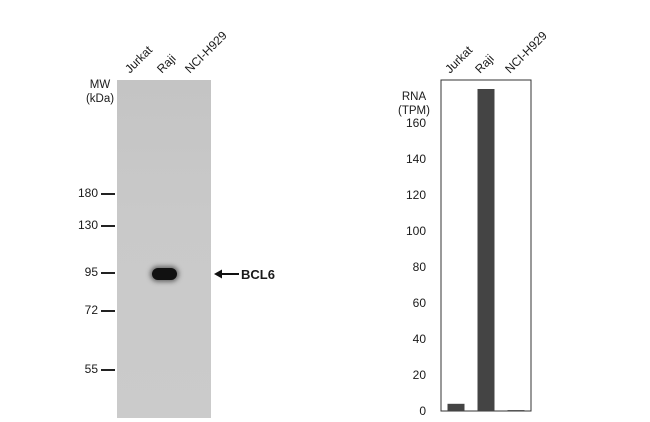 Image resolution: width=650 pixels, height=422 pixels. Describe the element at coordinates (414, 104) in the screenshot. I see `rna-chart-title: RNA (TPM)` at that location.